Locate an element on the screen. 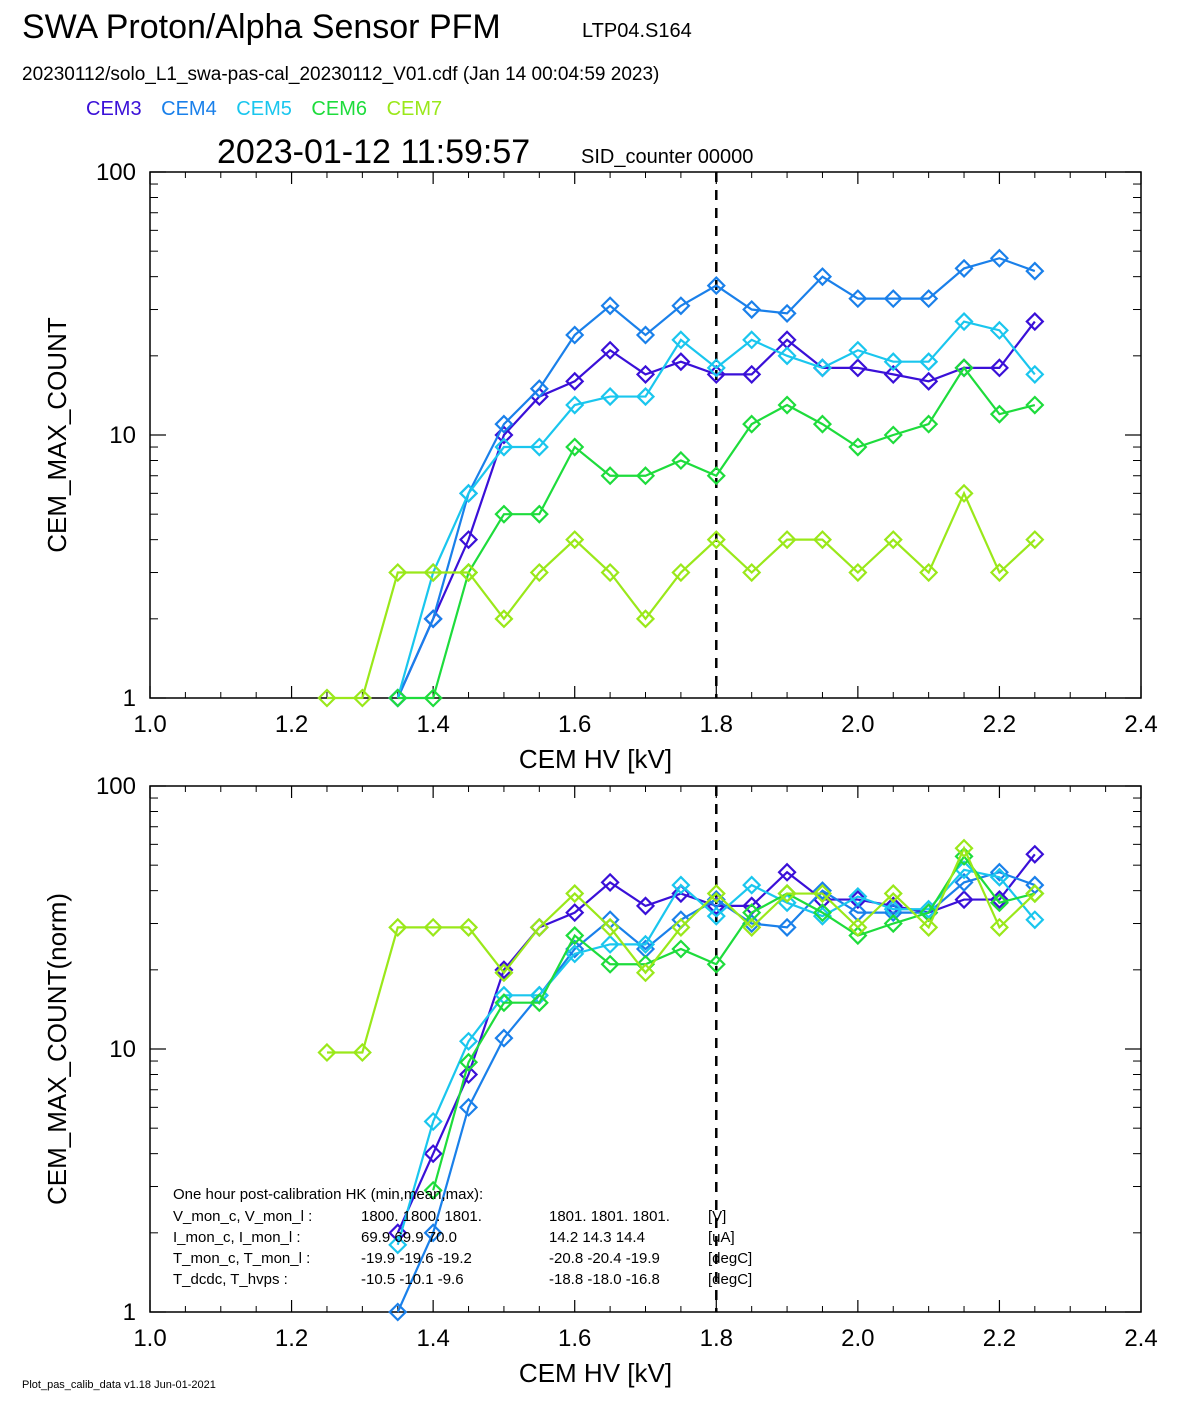 The image size is (1201, 1411). info-cell: T_dcdc, T_hvps : is located at coordinates (230, 1279).